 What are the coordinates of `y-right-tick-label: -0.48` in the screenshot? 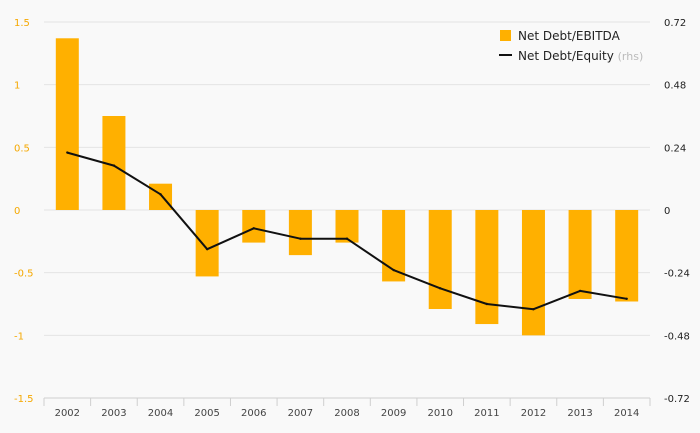 It's located at (677, 336).